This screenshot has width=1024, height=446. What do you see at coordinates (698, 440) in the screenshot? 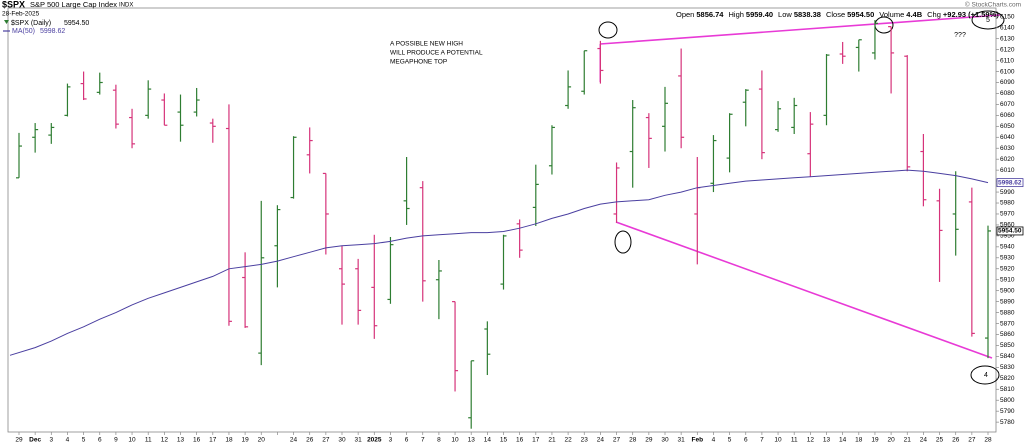
I see `x-tick-label: Feb` at bounding box center [698, 440].